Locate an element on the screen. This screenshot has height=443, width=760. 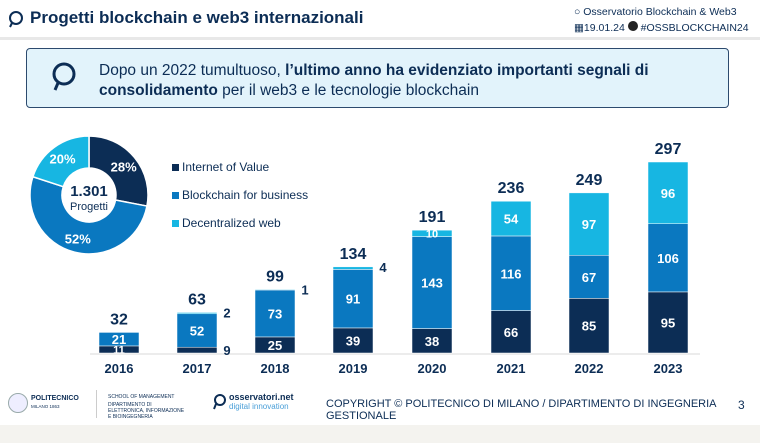
bottom-strip is located at coordinates (380, 434).